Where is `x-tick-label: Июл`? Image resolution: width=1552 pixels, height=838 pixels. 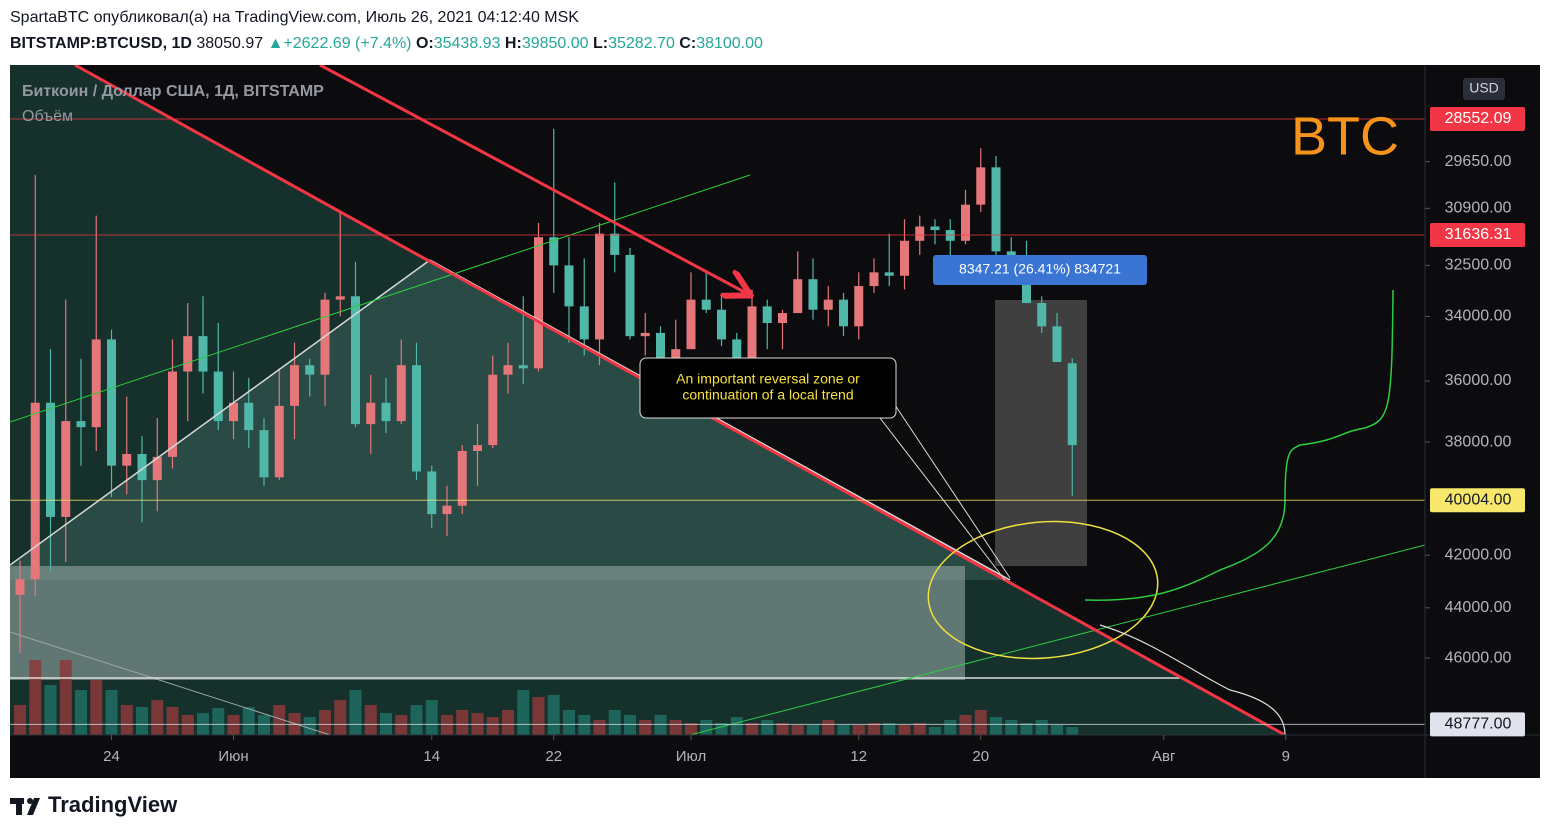
x-tick-label: Июл is located at coordinates (691, 756).